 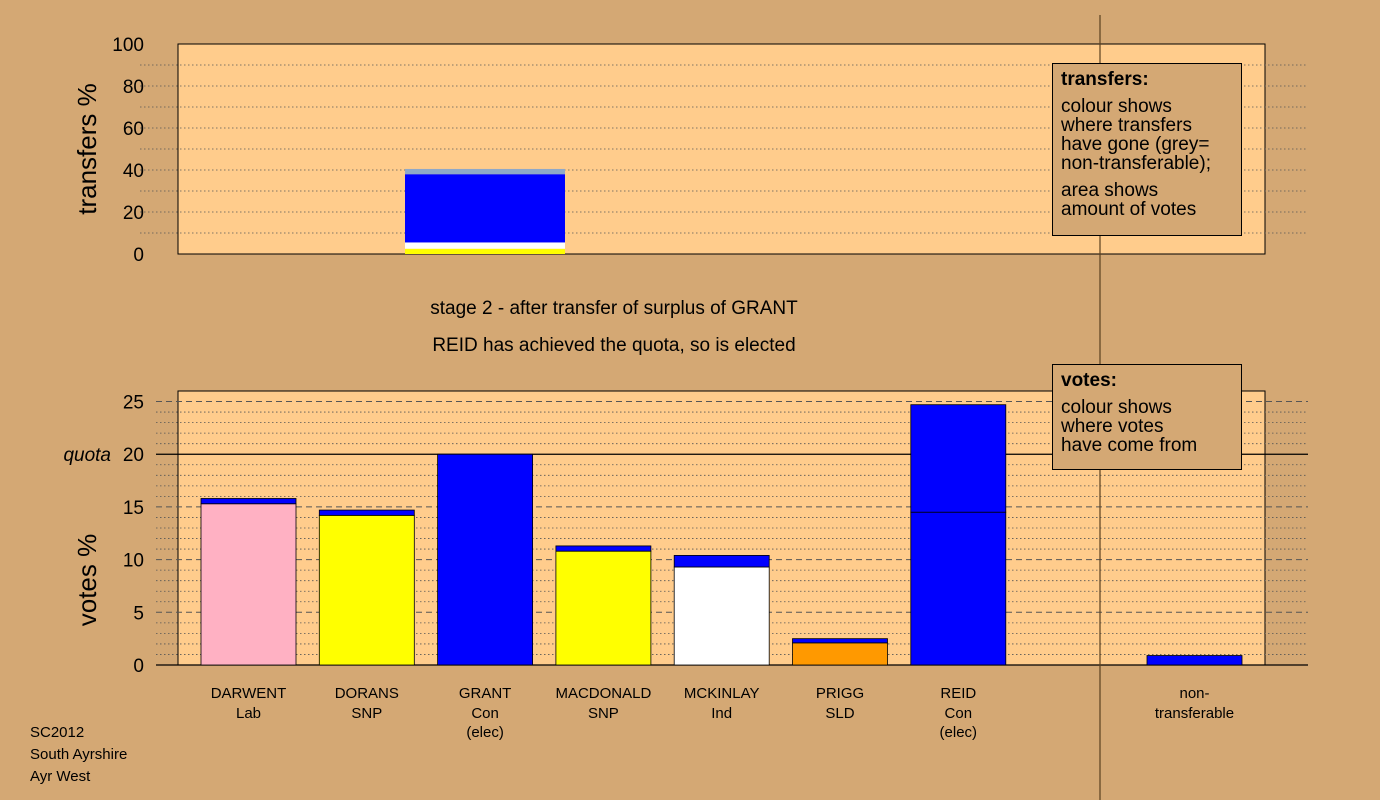 I want to click on transfers-y-tick-label: 20, so click(x=133, y=213).